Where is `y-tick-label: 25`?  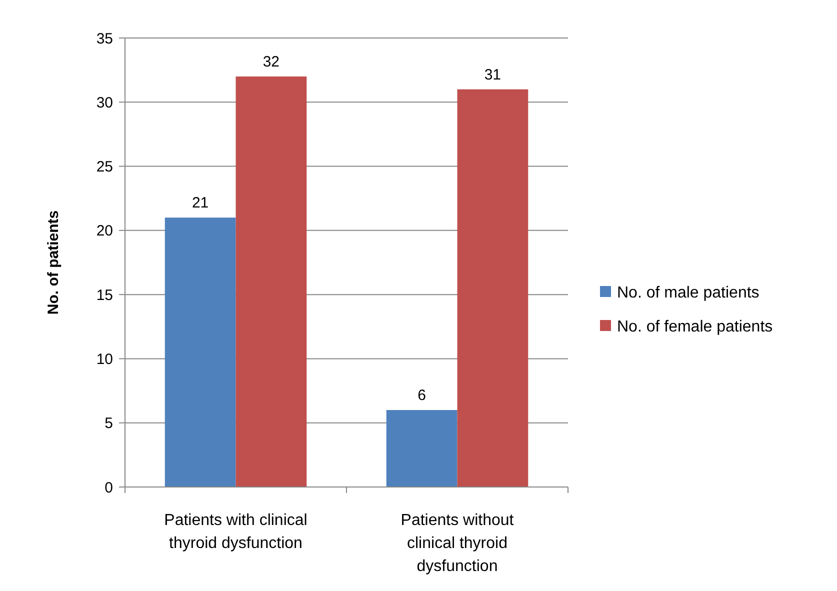 y-tick-label: 25 is located at coordinates (104, 167).